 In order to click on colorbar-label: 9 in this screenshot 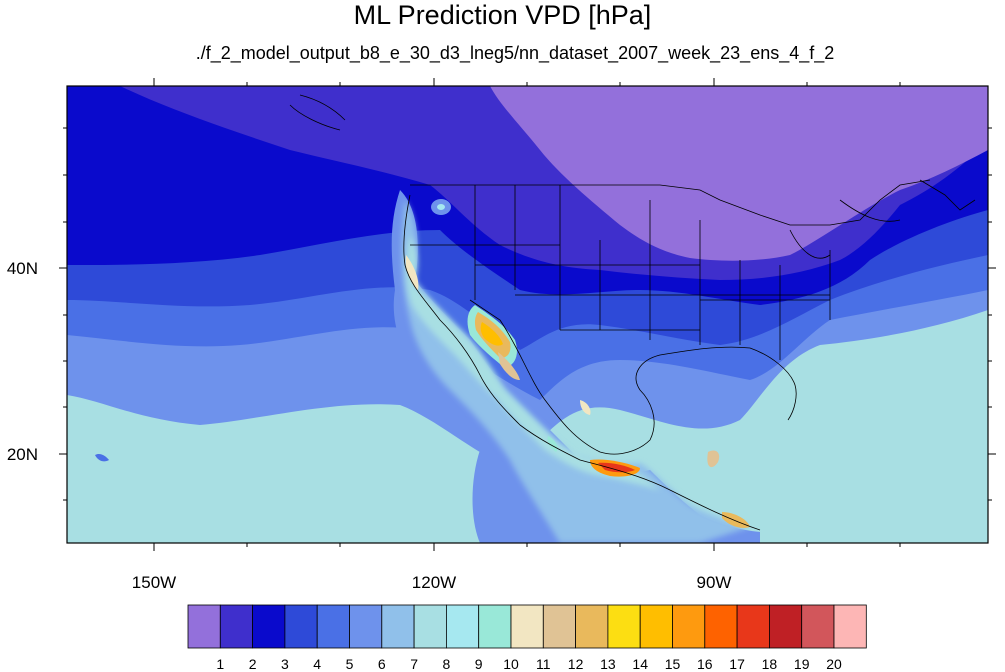, I will do `click(479, 664)`.